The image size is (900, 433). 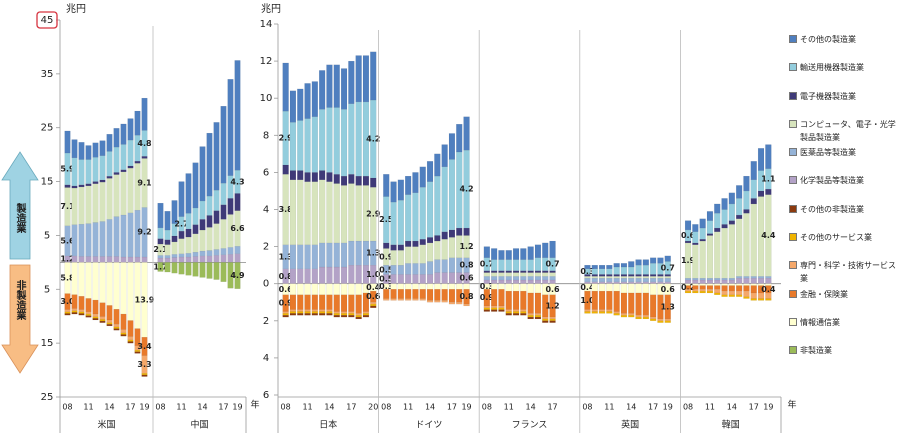 What do you see at coordinates (430, 407) in the screenshot?
I see `x-tick-label: 14` at bounding box center [430, 407].